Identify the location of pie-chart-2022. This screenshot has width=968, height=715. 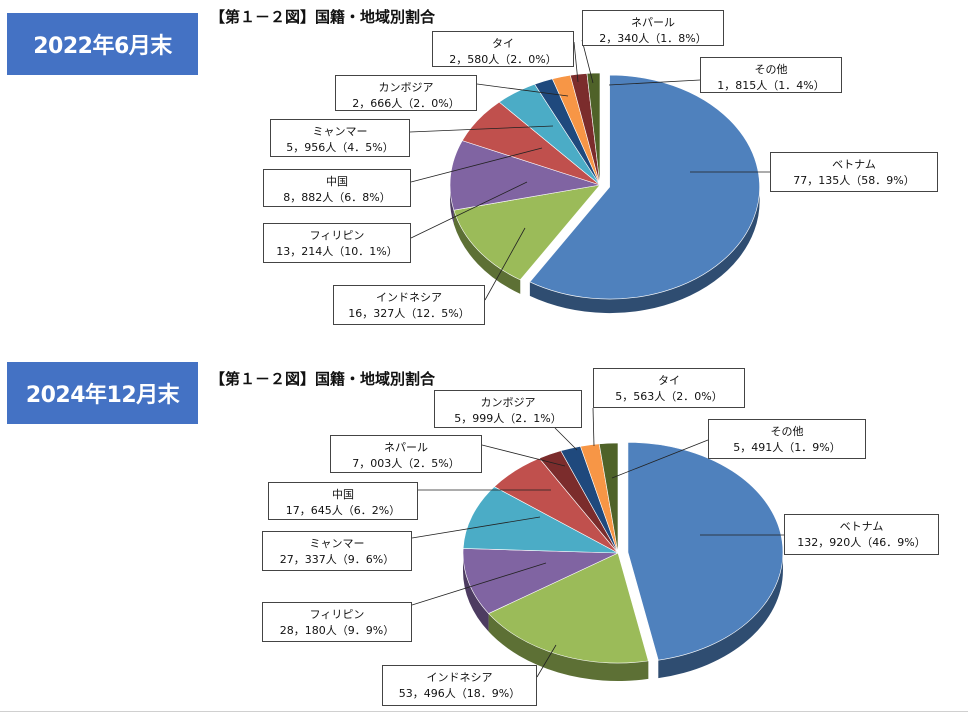
(589, 176).